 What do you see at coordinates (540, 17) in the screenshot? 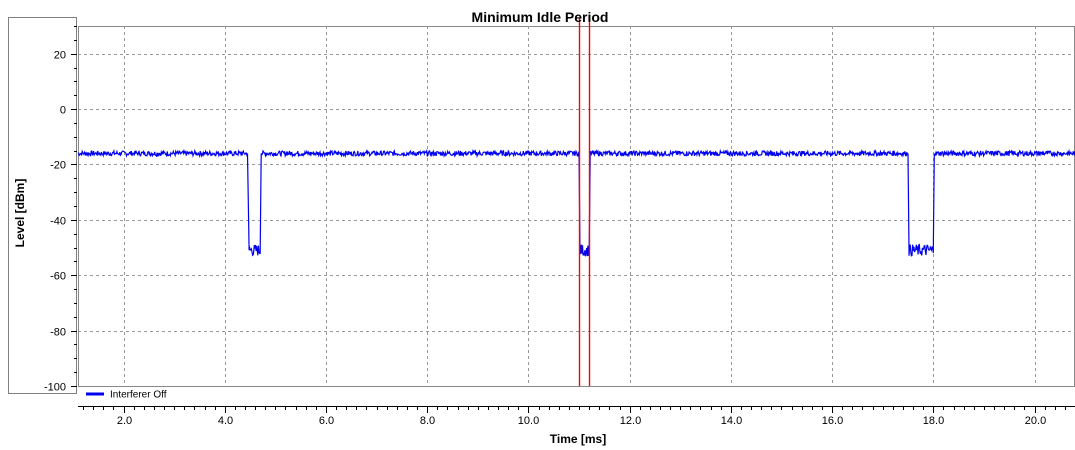
I see `chart-title: Minimum Idle Period` at bounding box center [540, 17].